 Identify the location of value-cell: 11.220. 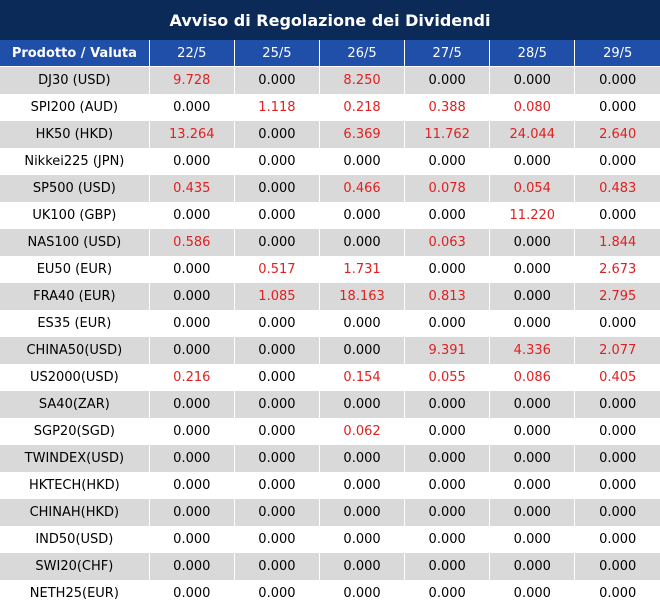
(532, 215).